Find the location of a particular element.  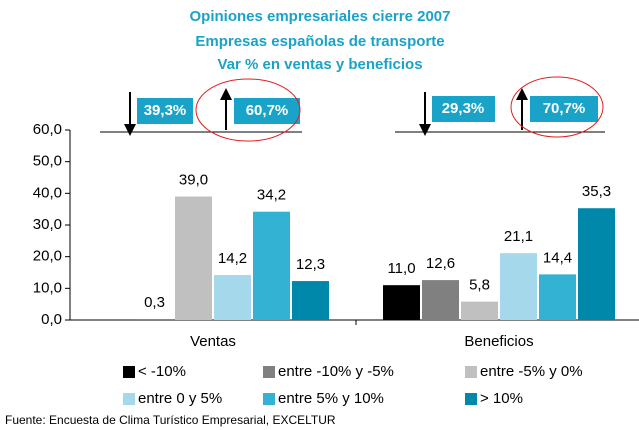

legend-label: > 10% is located at coordinates (501, 398).